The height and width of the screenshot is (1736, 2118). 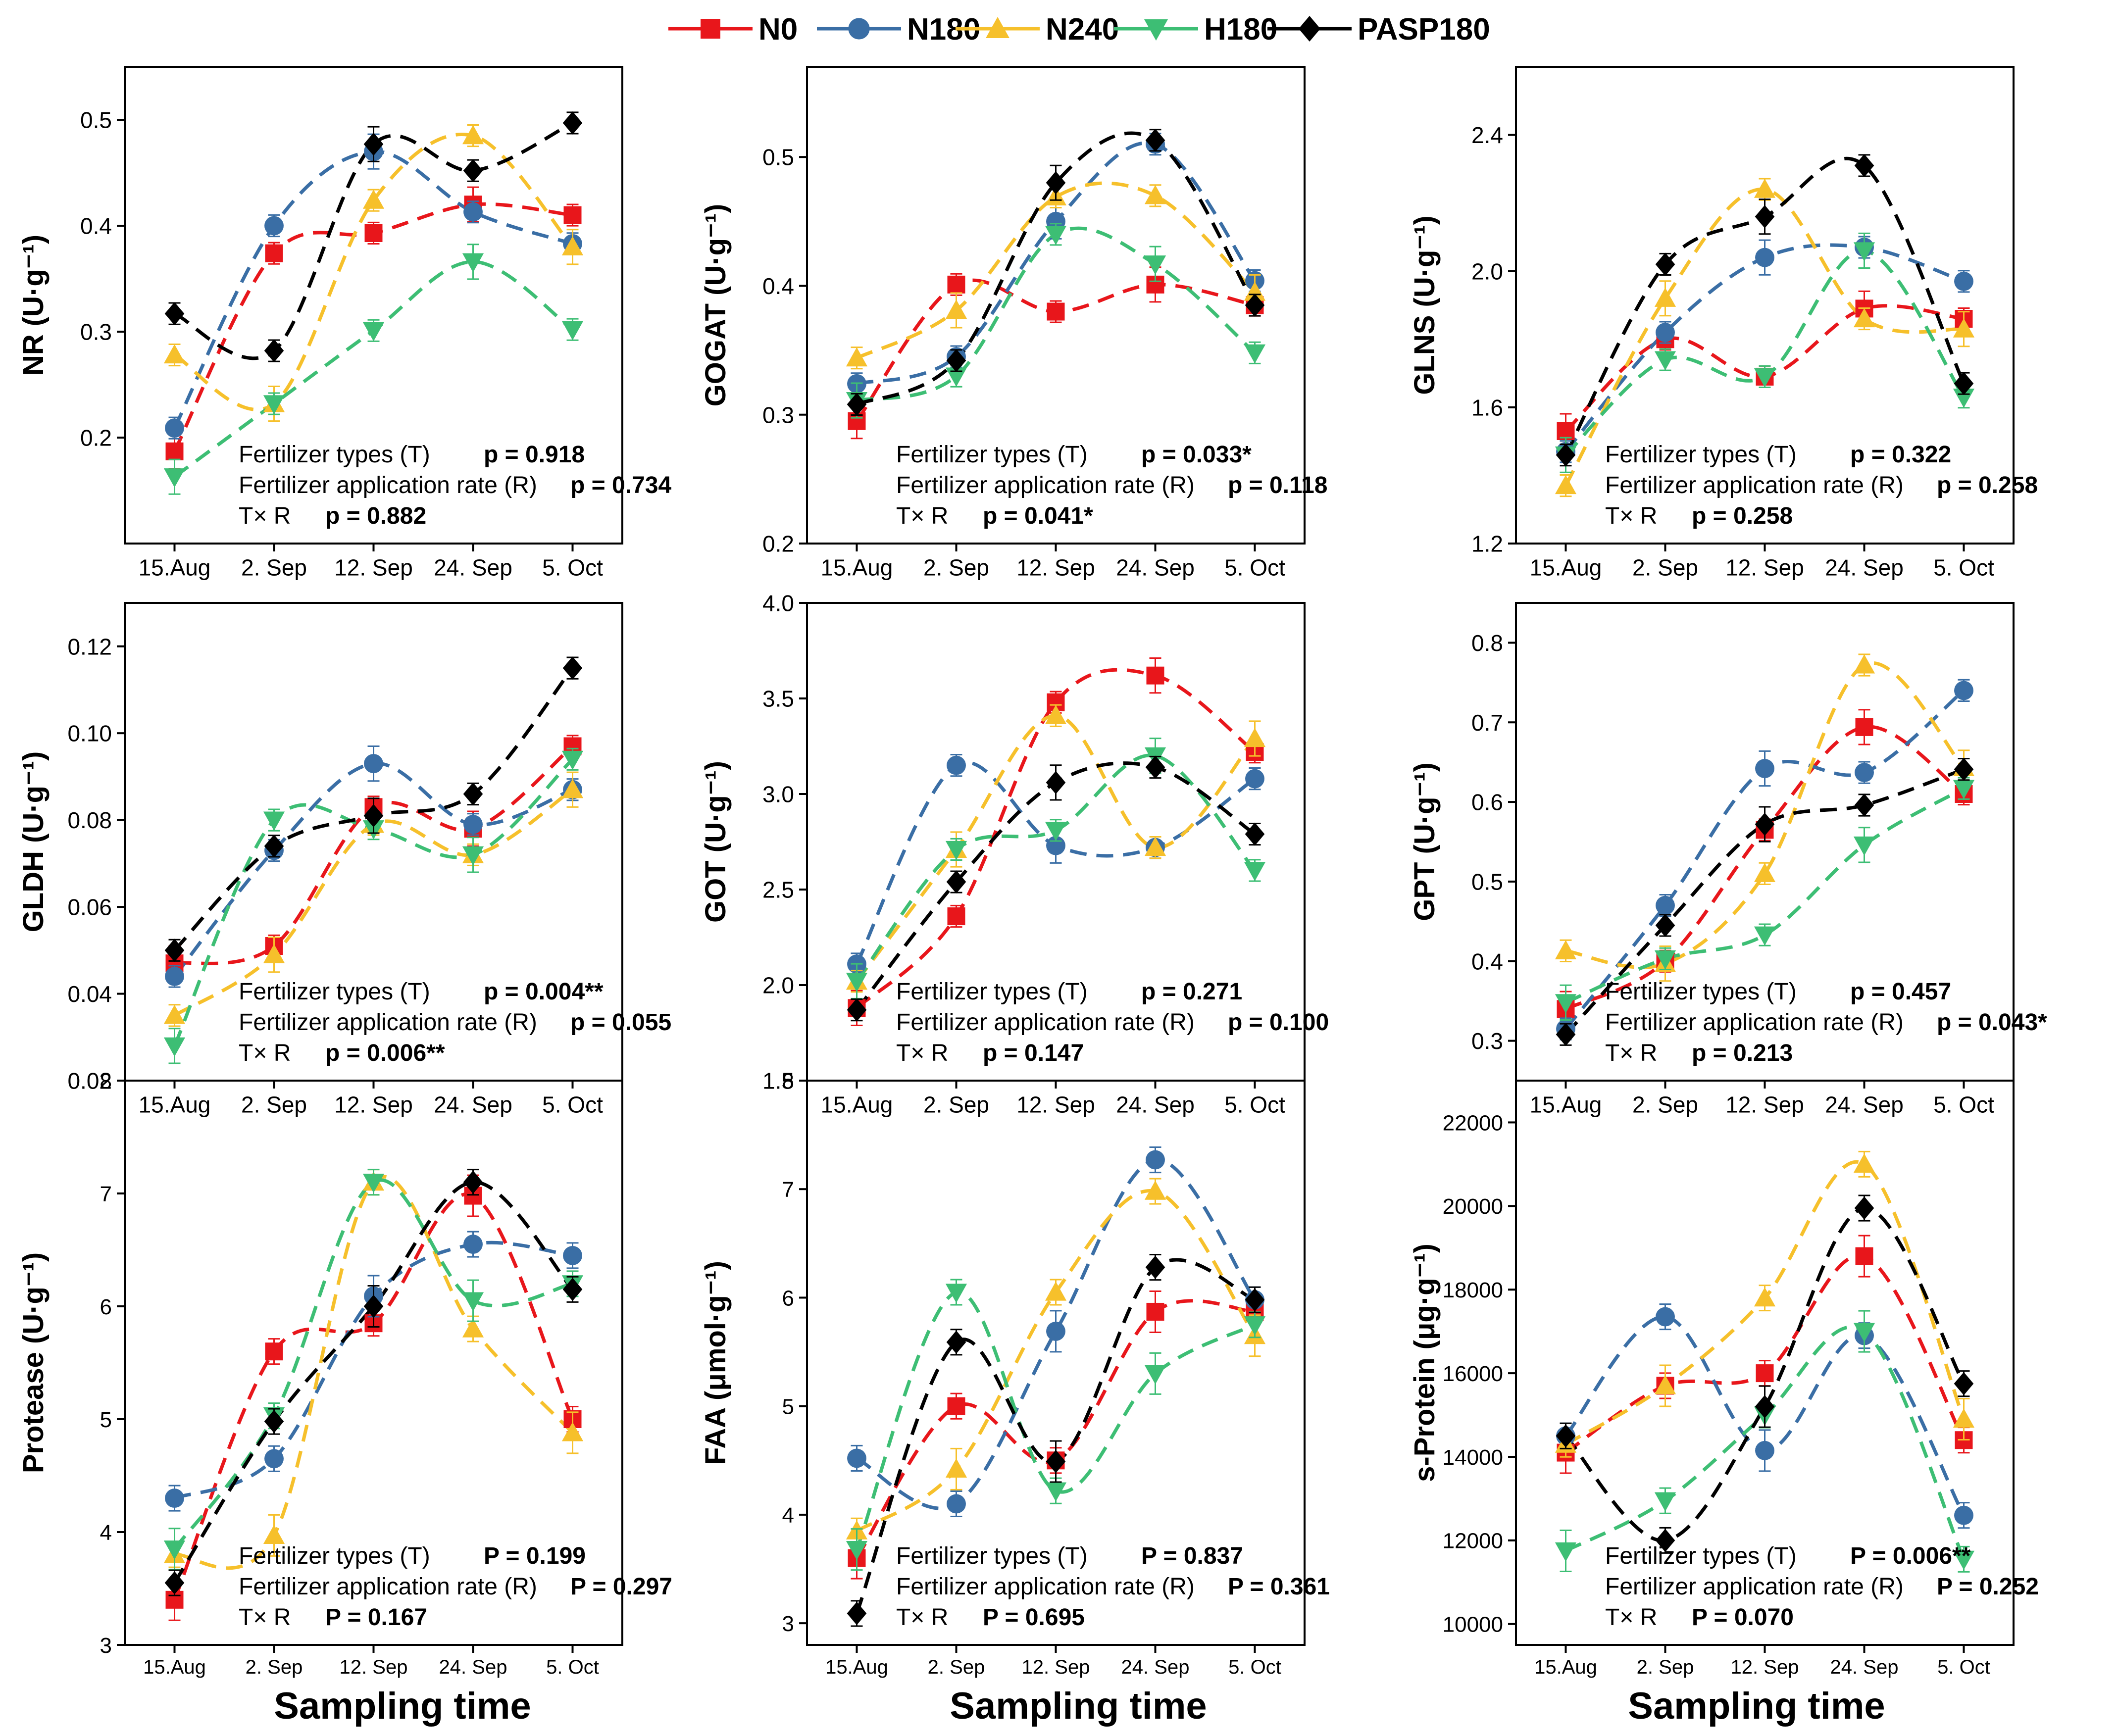 What do you see at coordinates (1079, 29) in the screenshot?
I see `legend: N0 N180 N240 H180 PASP180` at bounding box center [1079, 29].